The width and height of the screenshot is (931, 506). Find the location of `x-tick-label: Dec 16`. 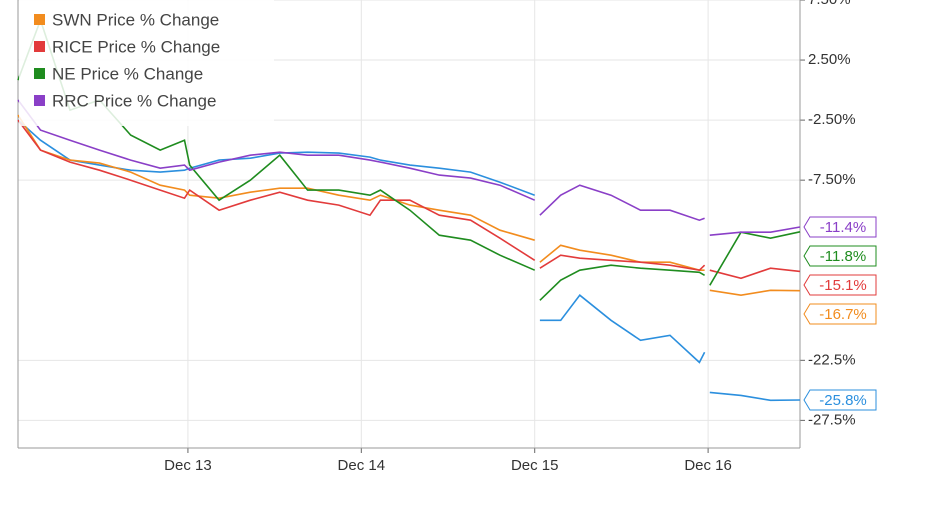

x-tick-label: Dec 16 is located at coordinates (708, 465).